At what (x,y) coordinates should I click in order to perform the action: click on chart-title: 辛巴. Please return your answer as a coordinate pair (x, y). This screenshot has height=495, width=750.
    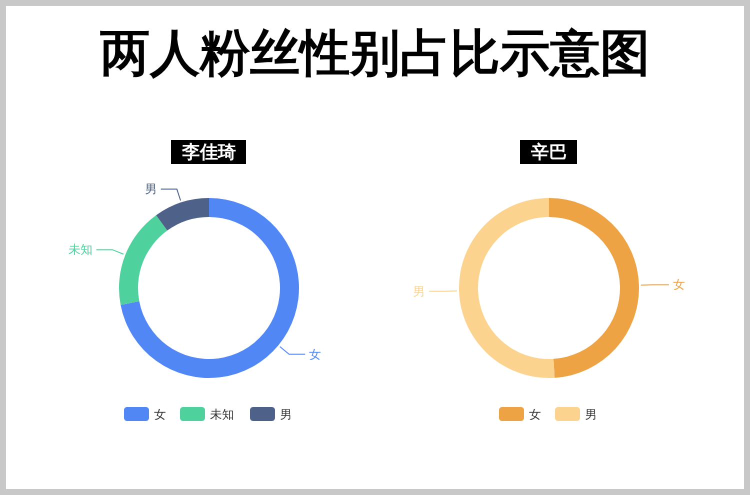
    Looking at the image, I should click on (548, 152).